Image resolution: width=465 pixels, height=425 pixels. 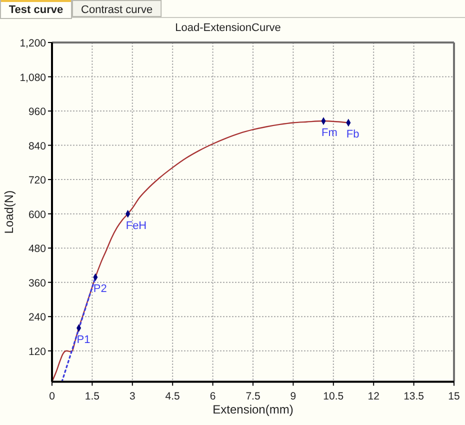 What do you see at coordinates (9, 212) in the screenshot?
I see `y-axis-title: Load(N)` at bounding box center [9, 212].